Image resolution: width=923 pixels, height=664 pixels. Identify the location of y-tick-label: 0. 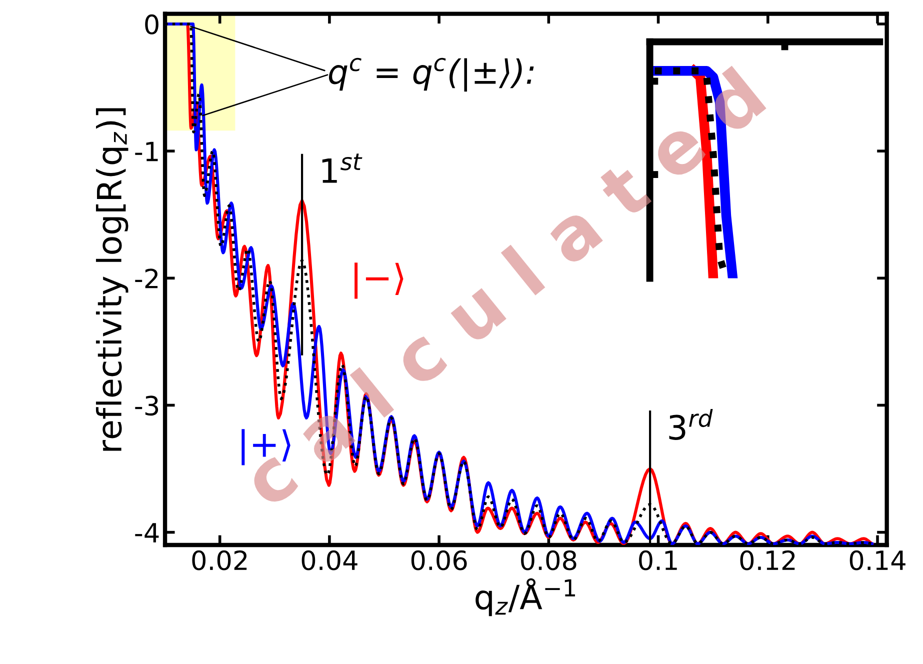
(151, 24).